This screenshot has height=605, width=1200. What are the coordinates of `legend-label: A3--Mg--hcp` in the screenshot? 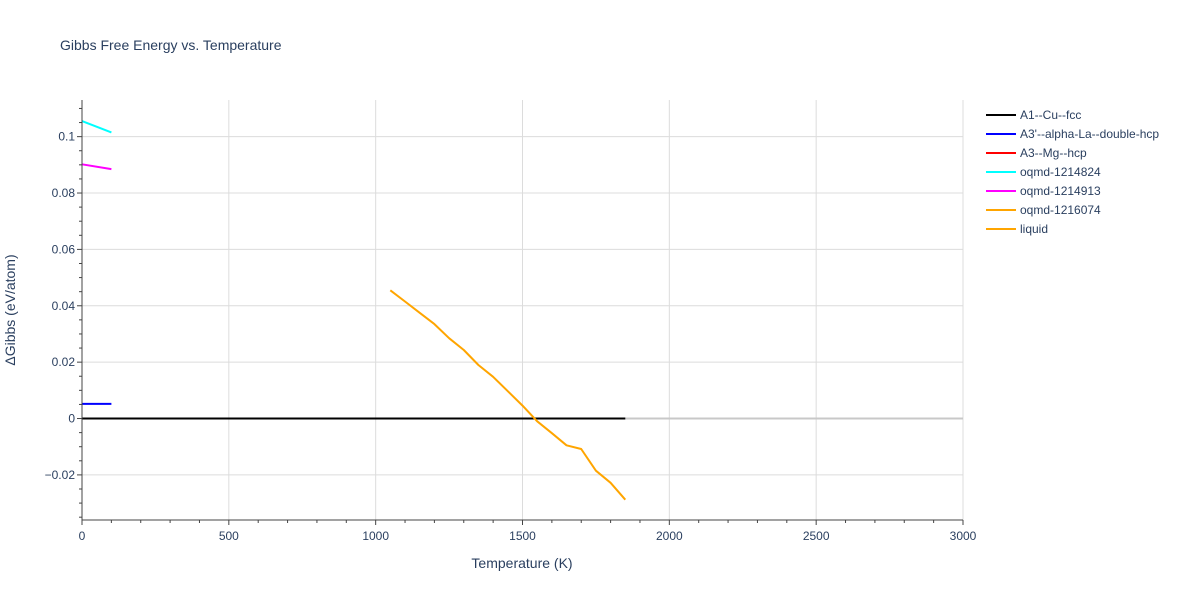 It's located at (1053, 153).